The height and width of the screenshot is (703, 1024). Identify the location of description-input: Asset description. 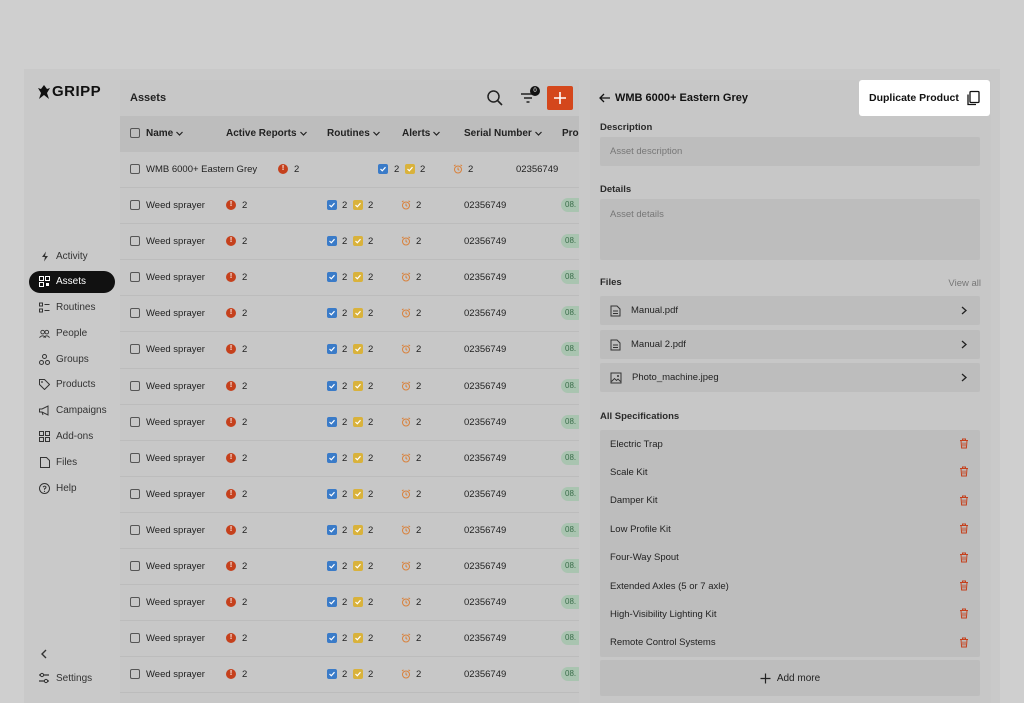
(790, 151).